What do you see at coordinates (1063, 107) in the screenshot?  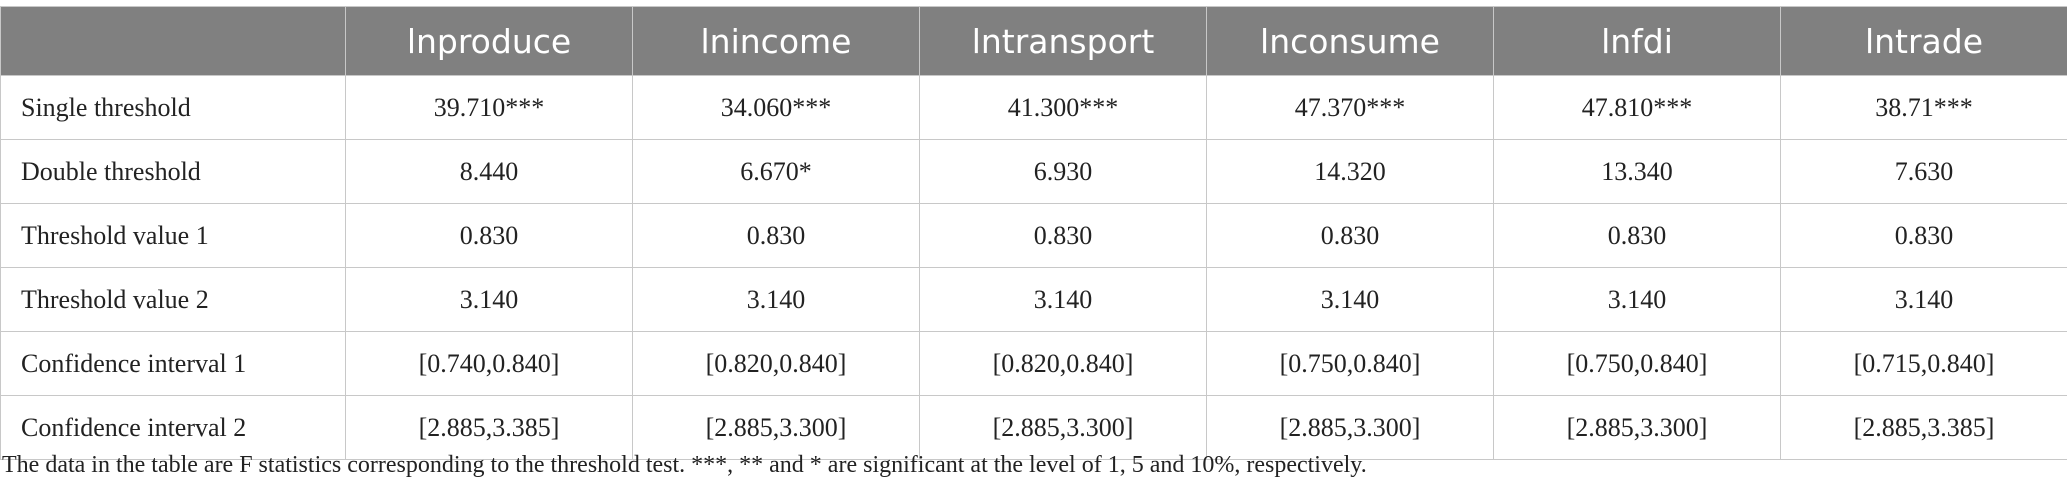 I see `cell: 41.300***` at bounding box center [1063, 107].